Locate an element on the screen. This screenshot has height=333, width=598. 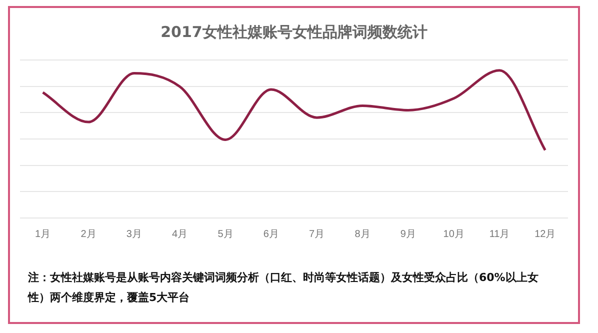
x-tick-label: 7月 is located at coordinates (317, 234).